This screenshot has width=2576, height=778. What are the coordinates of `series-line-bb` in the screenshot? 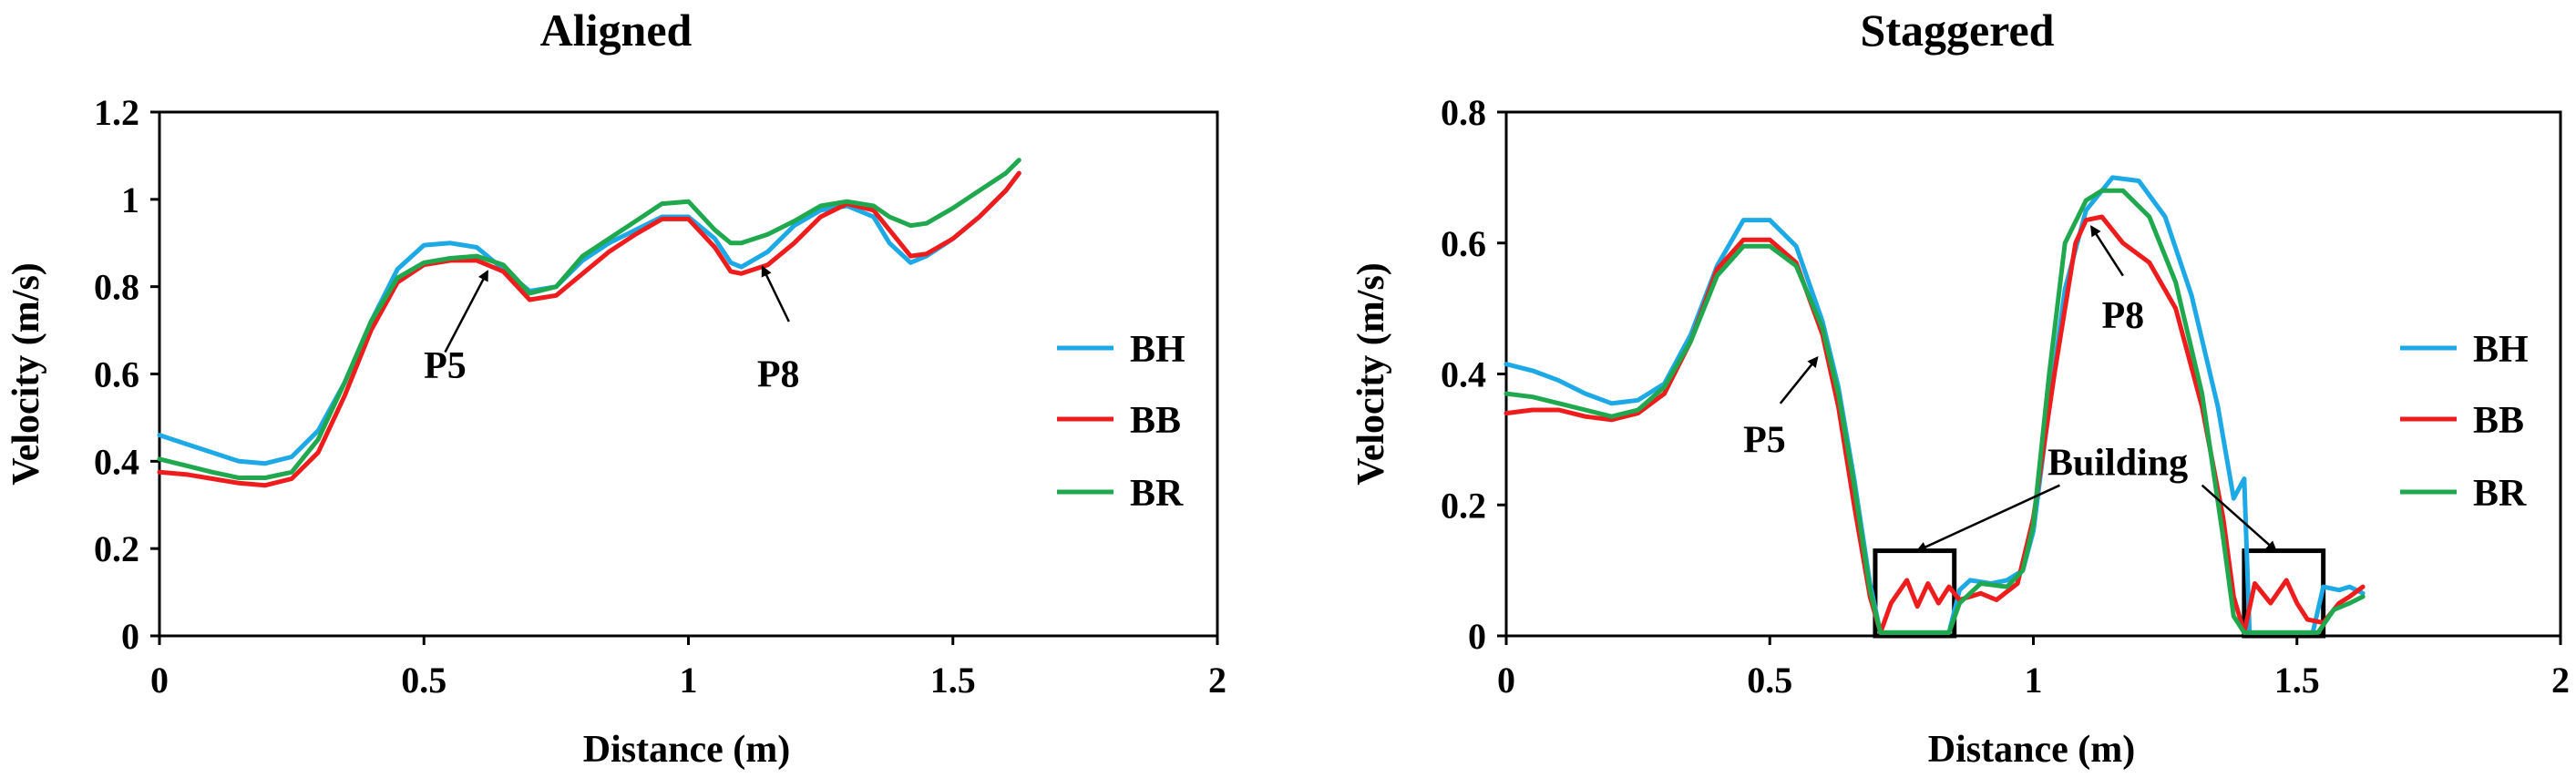 It's located at (589, 329).